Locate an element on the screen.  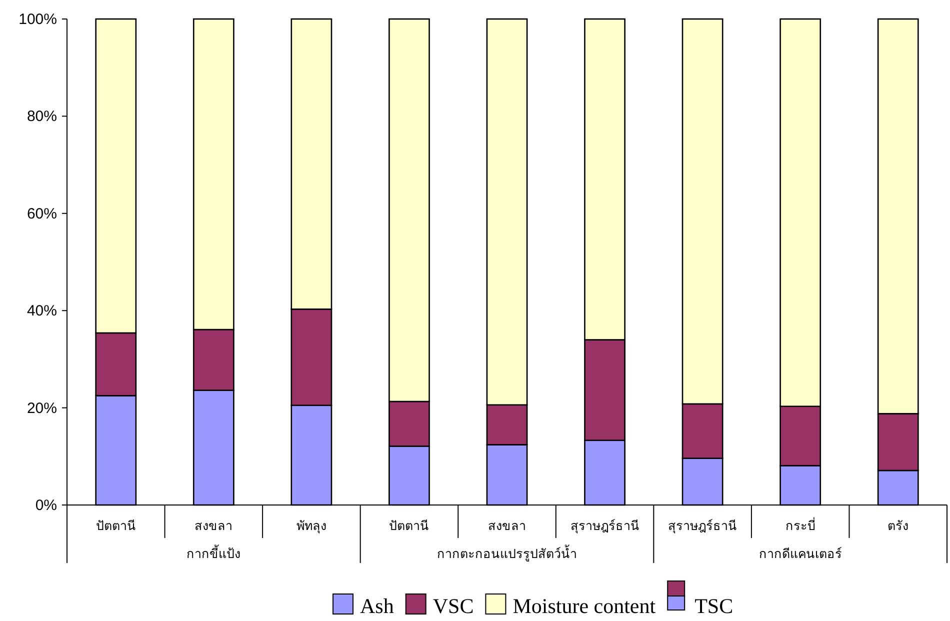
text: กากขี้แป้ง is located at coordinates (213, 552).